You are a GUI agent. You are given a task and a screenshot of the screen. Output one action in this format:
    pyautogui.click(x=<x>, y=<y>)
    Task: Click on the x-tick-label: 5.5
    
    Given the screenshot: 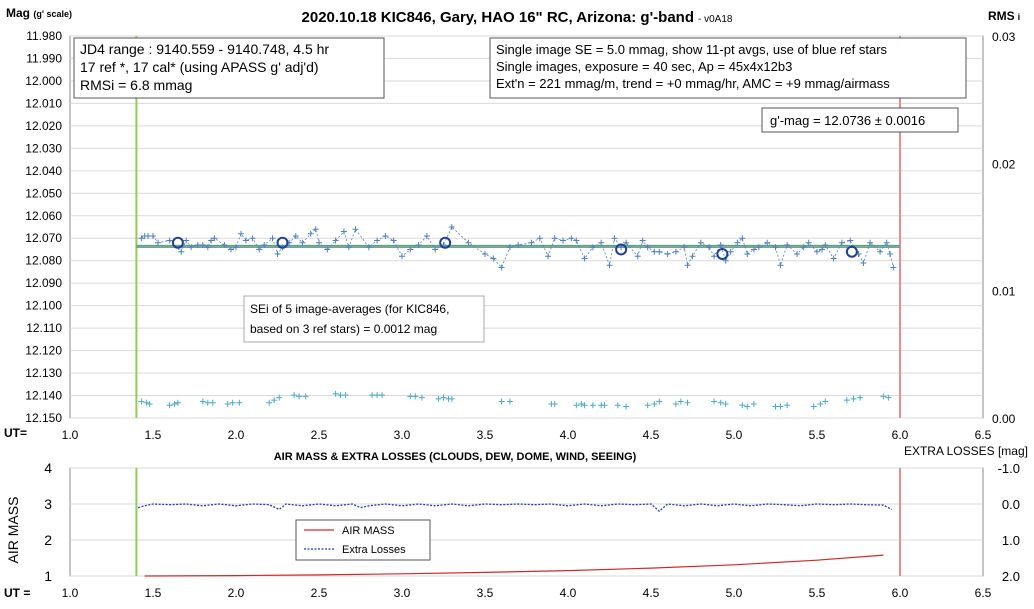 What is the action you would take?
    pyautogui.click(x=817, y=435)
    